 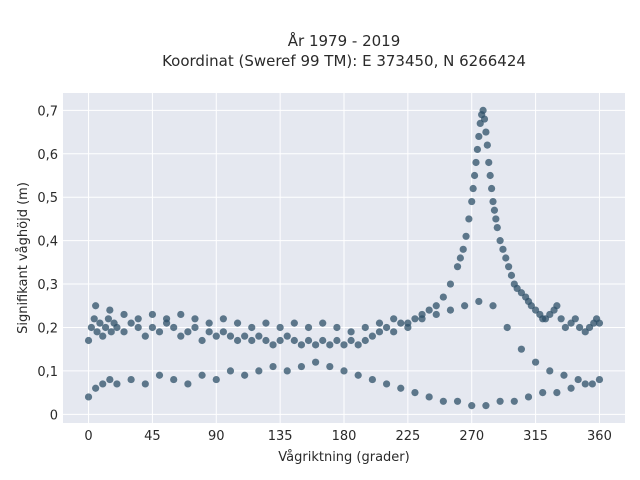 I want to click on x-tick-label: 135, so click(x=280, y=436).